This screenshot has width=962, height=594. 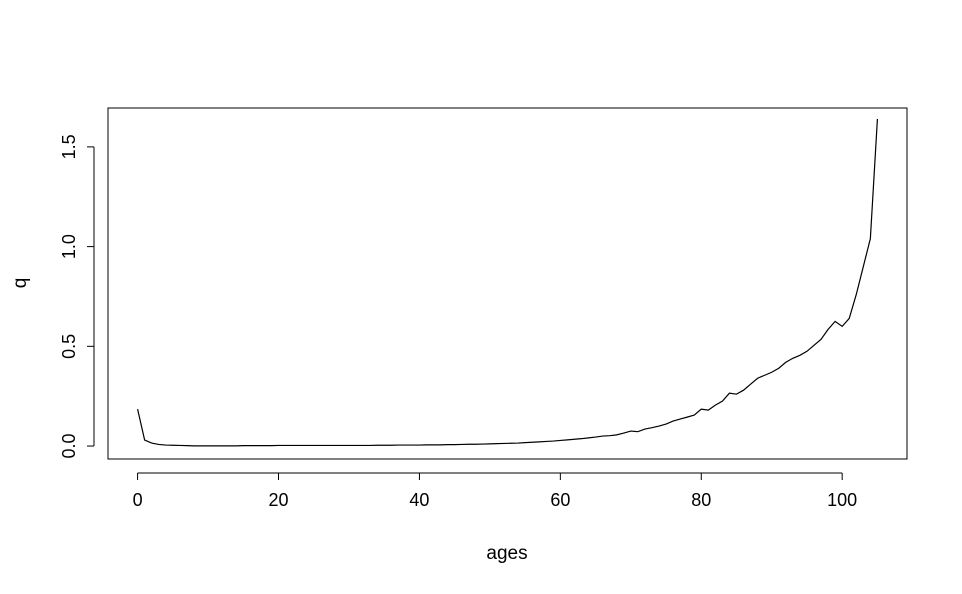 I want to click on y-tick-label: 0.0, so click(x=69, y=446).